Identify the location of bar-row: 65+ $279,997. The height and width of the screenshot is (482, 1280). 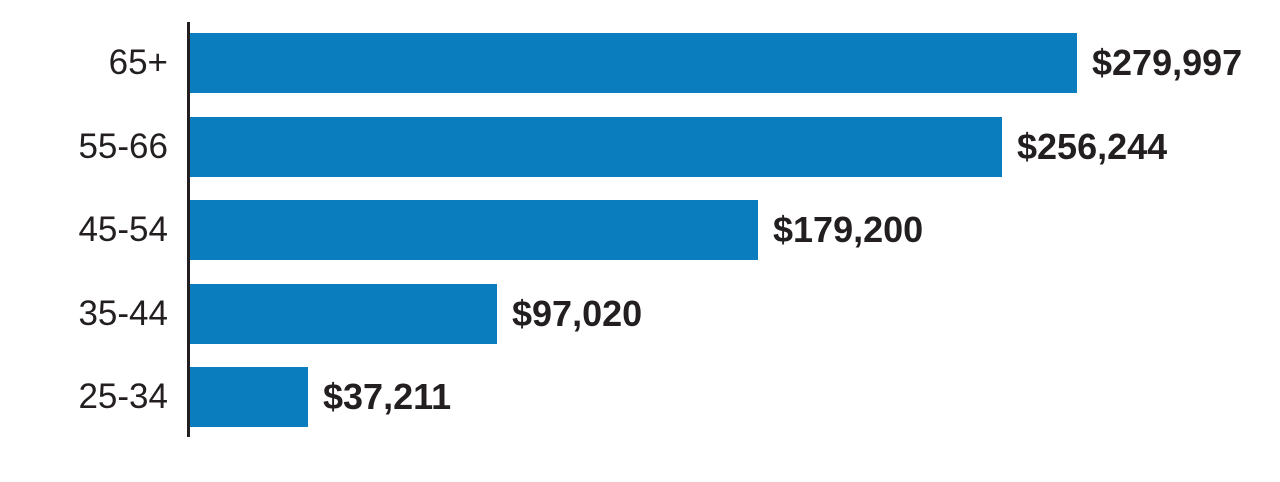
(640, 63).